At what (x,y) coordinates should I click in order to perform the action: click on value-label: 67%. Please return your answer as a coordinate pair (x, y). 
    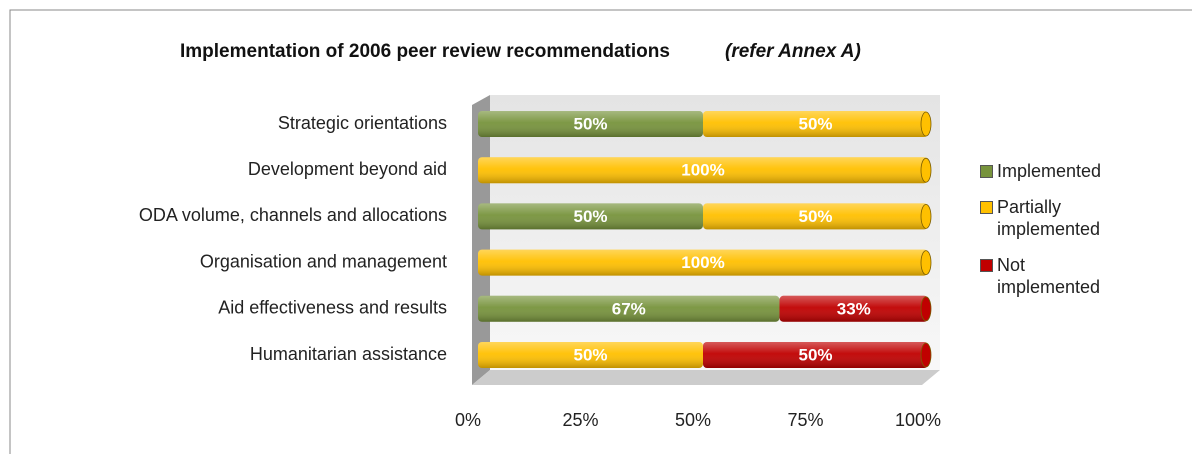
    Looking at the image, I should click on (629, 308).